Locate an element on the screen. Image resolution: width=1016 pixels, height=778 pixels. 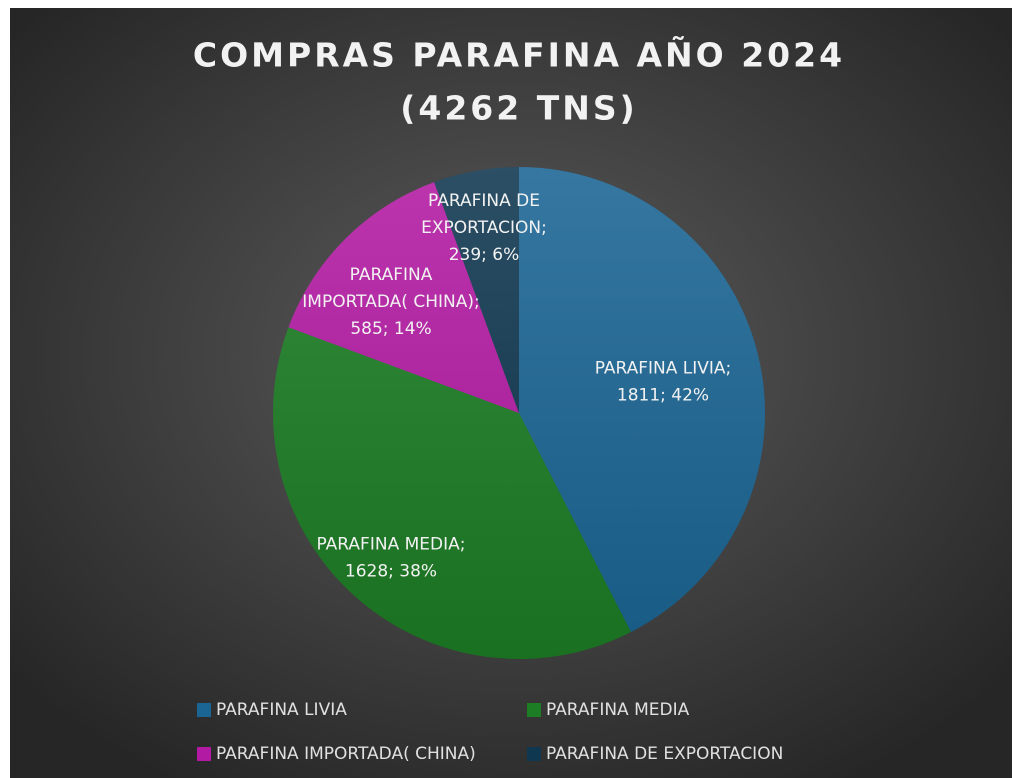
chart-title: (4262 TNS) is located at coordinates (518, 108).